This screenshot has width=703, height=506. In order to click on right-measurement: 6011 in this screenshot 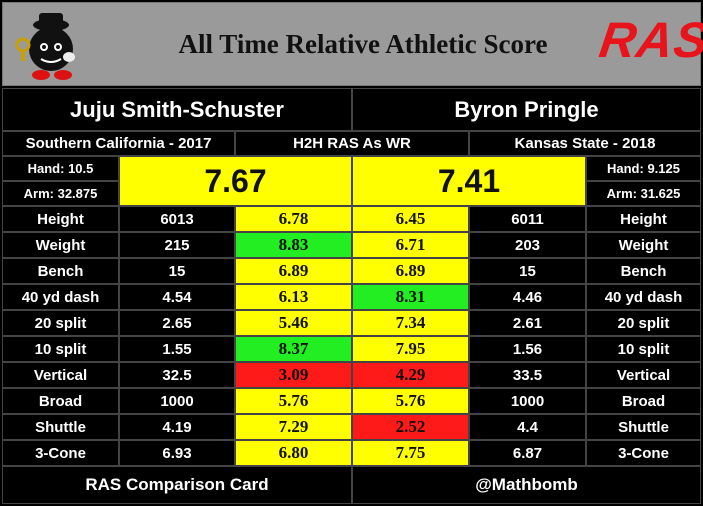, I will do `click(527, 219)`.